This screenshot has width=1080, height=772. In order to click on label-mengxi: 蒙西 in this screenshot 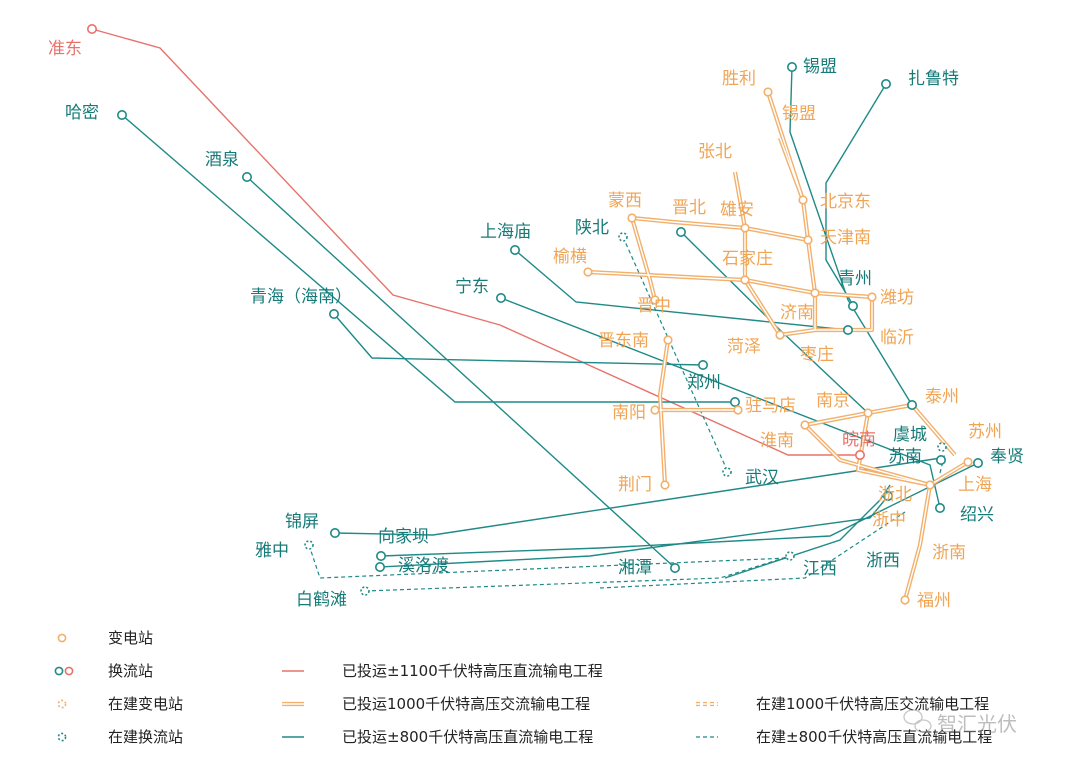, I will do `click(625, 201)`.